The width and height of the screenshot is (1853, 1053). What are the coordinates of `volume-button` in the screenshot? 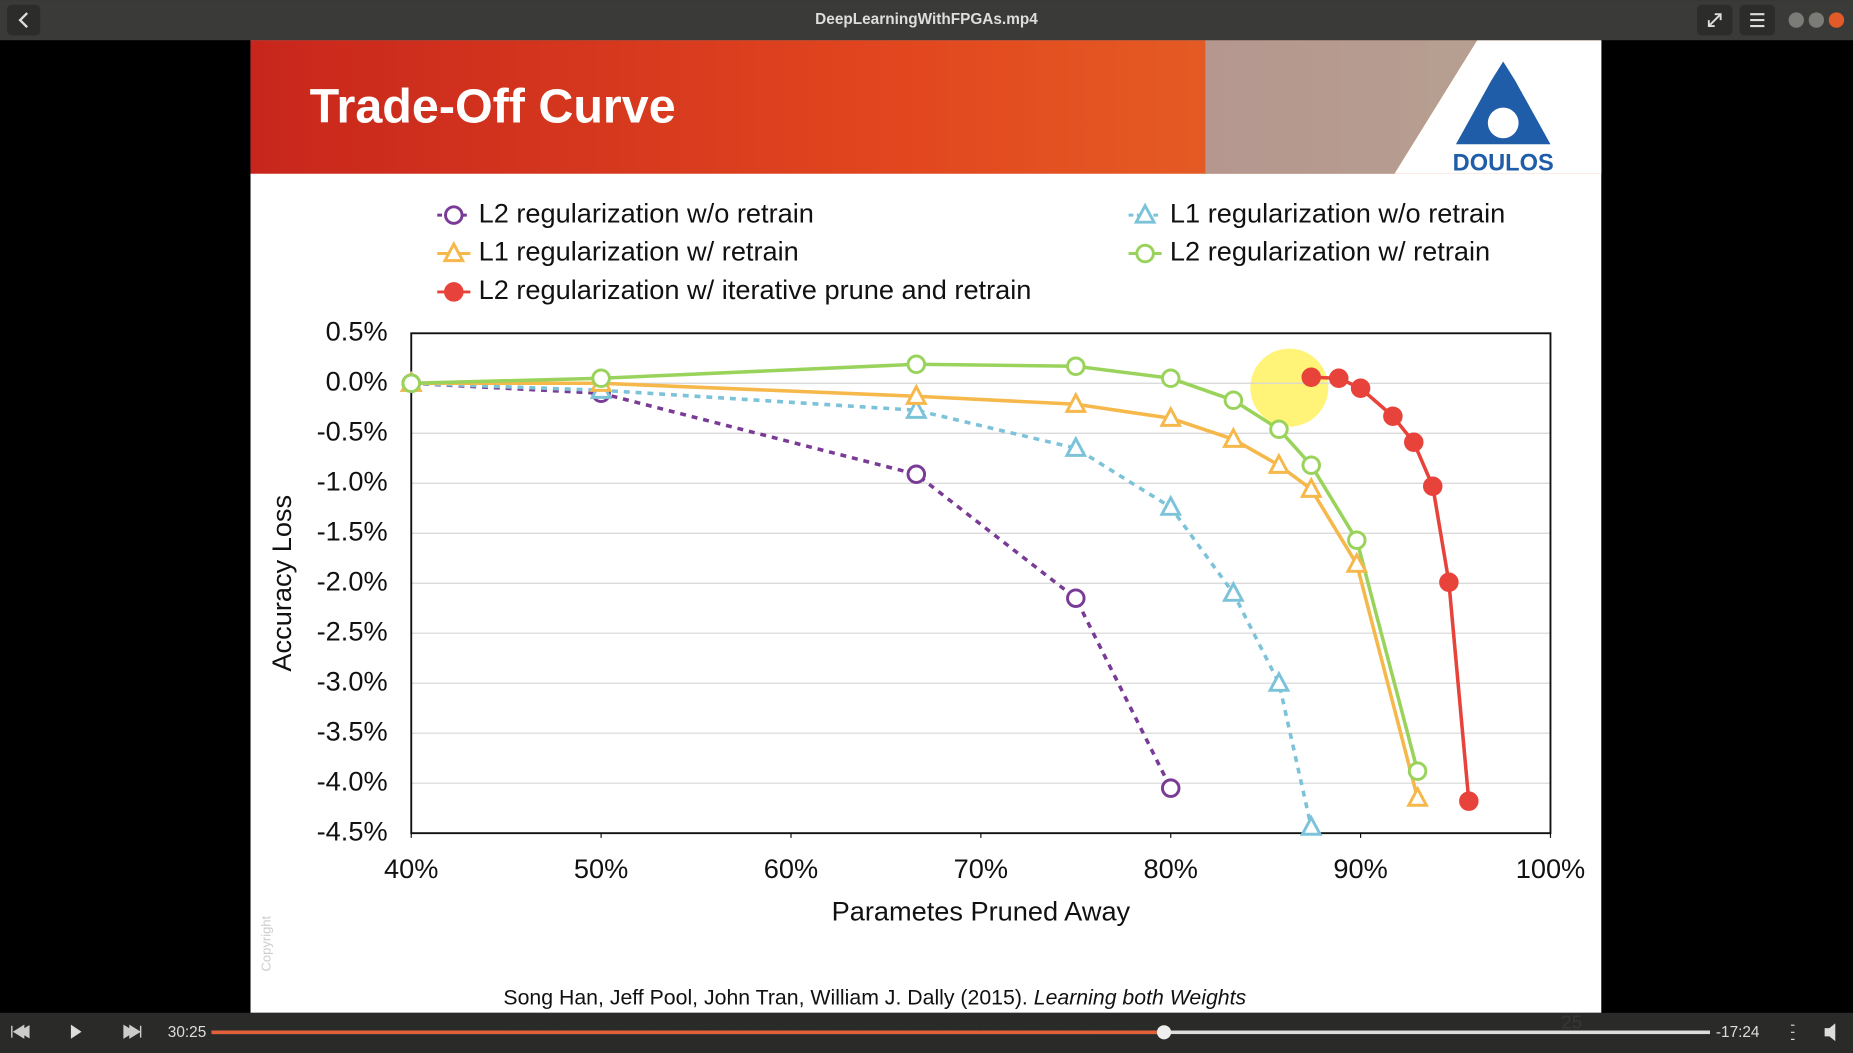 It's located at (1830, 1032).